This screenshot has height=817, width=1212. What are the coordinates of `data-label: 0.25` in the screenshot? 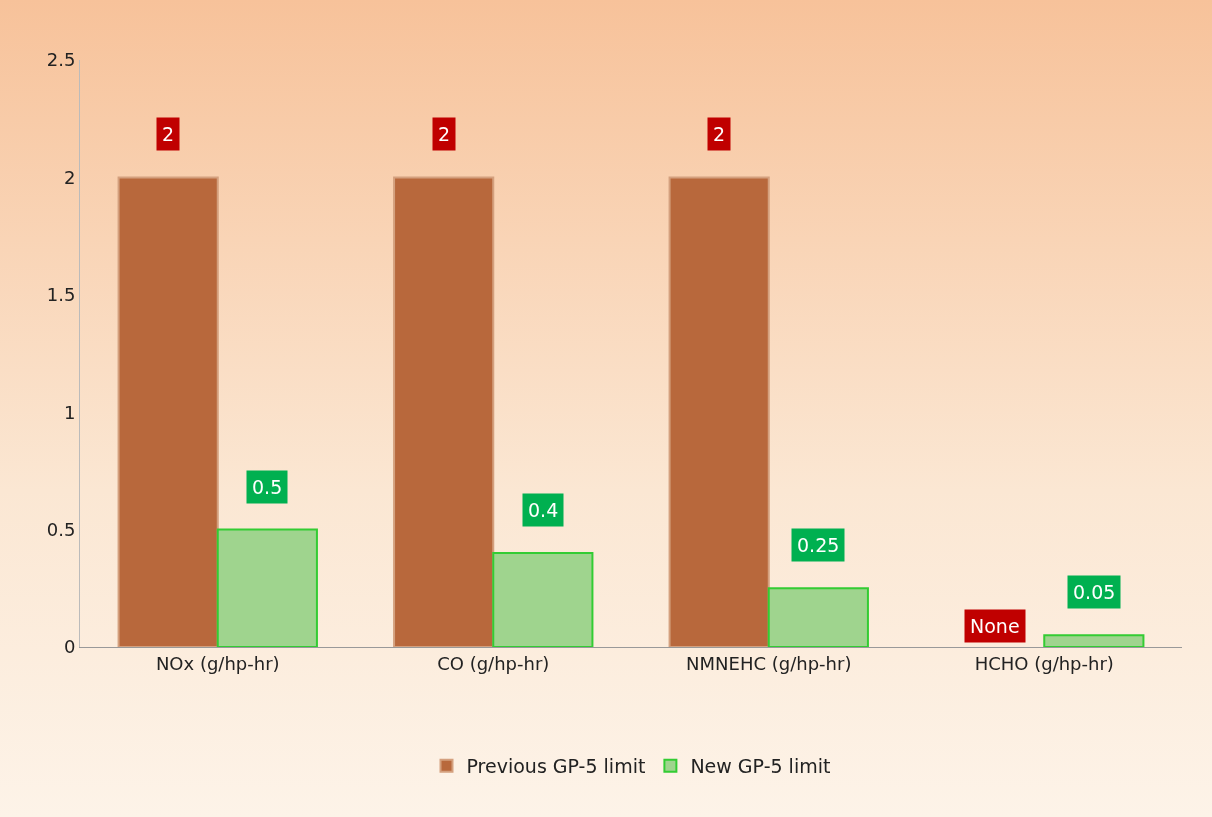 It's located at (818, 545).